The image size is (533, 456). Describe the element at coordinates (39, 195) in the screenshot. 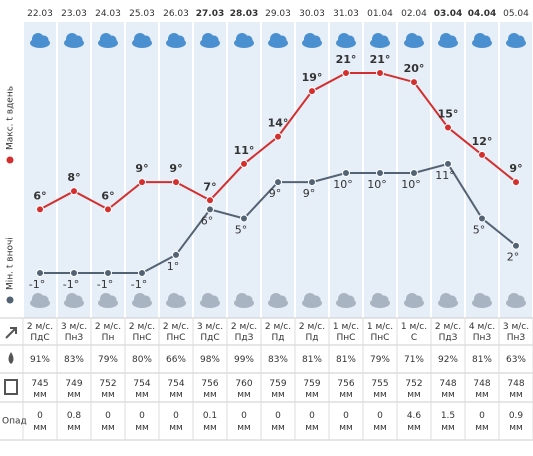

I see `value-label: 6°` at that location.